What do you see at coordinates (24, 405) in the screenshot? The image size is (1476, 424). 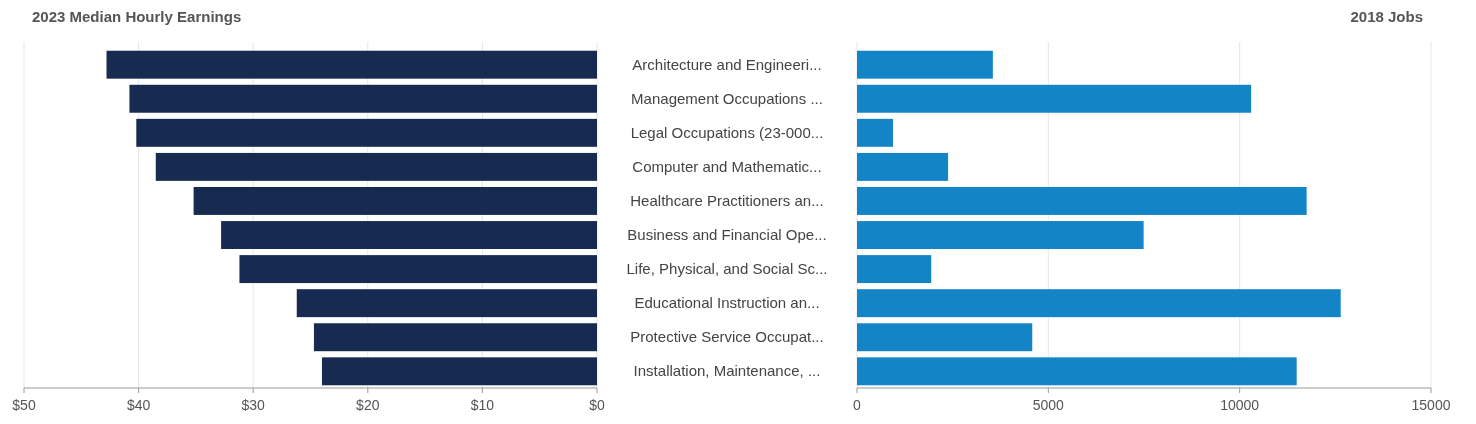 I see `x-tick-label: $50` at bounding box center [24, 405].